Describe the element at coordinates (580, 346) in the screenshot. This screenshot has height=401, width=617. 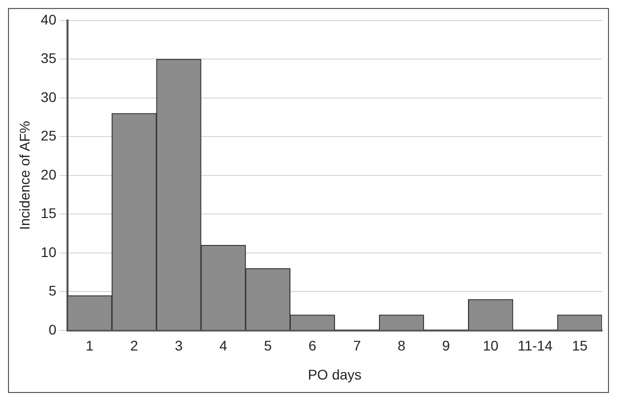
I see `x-tick-label: 15` at that location.